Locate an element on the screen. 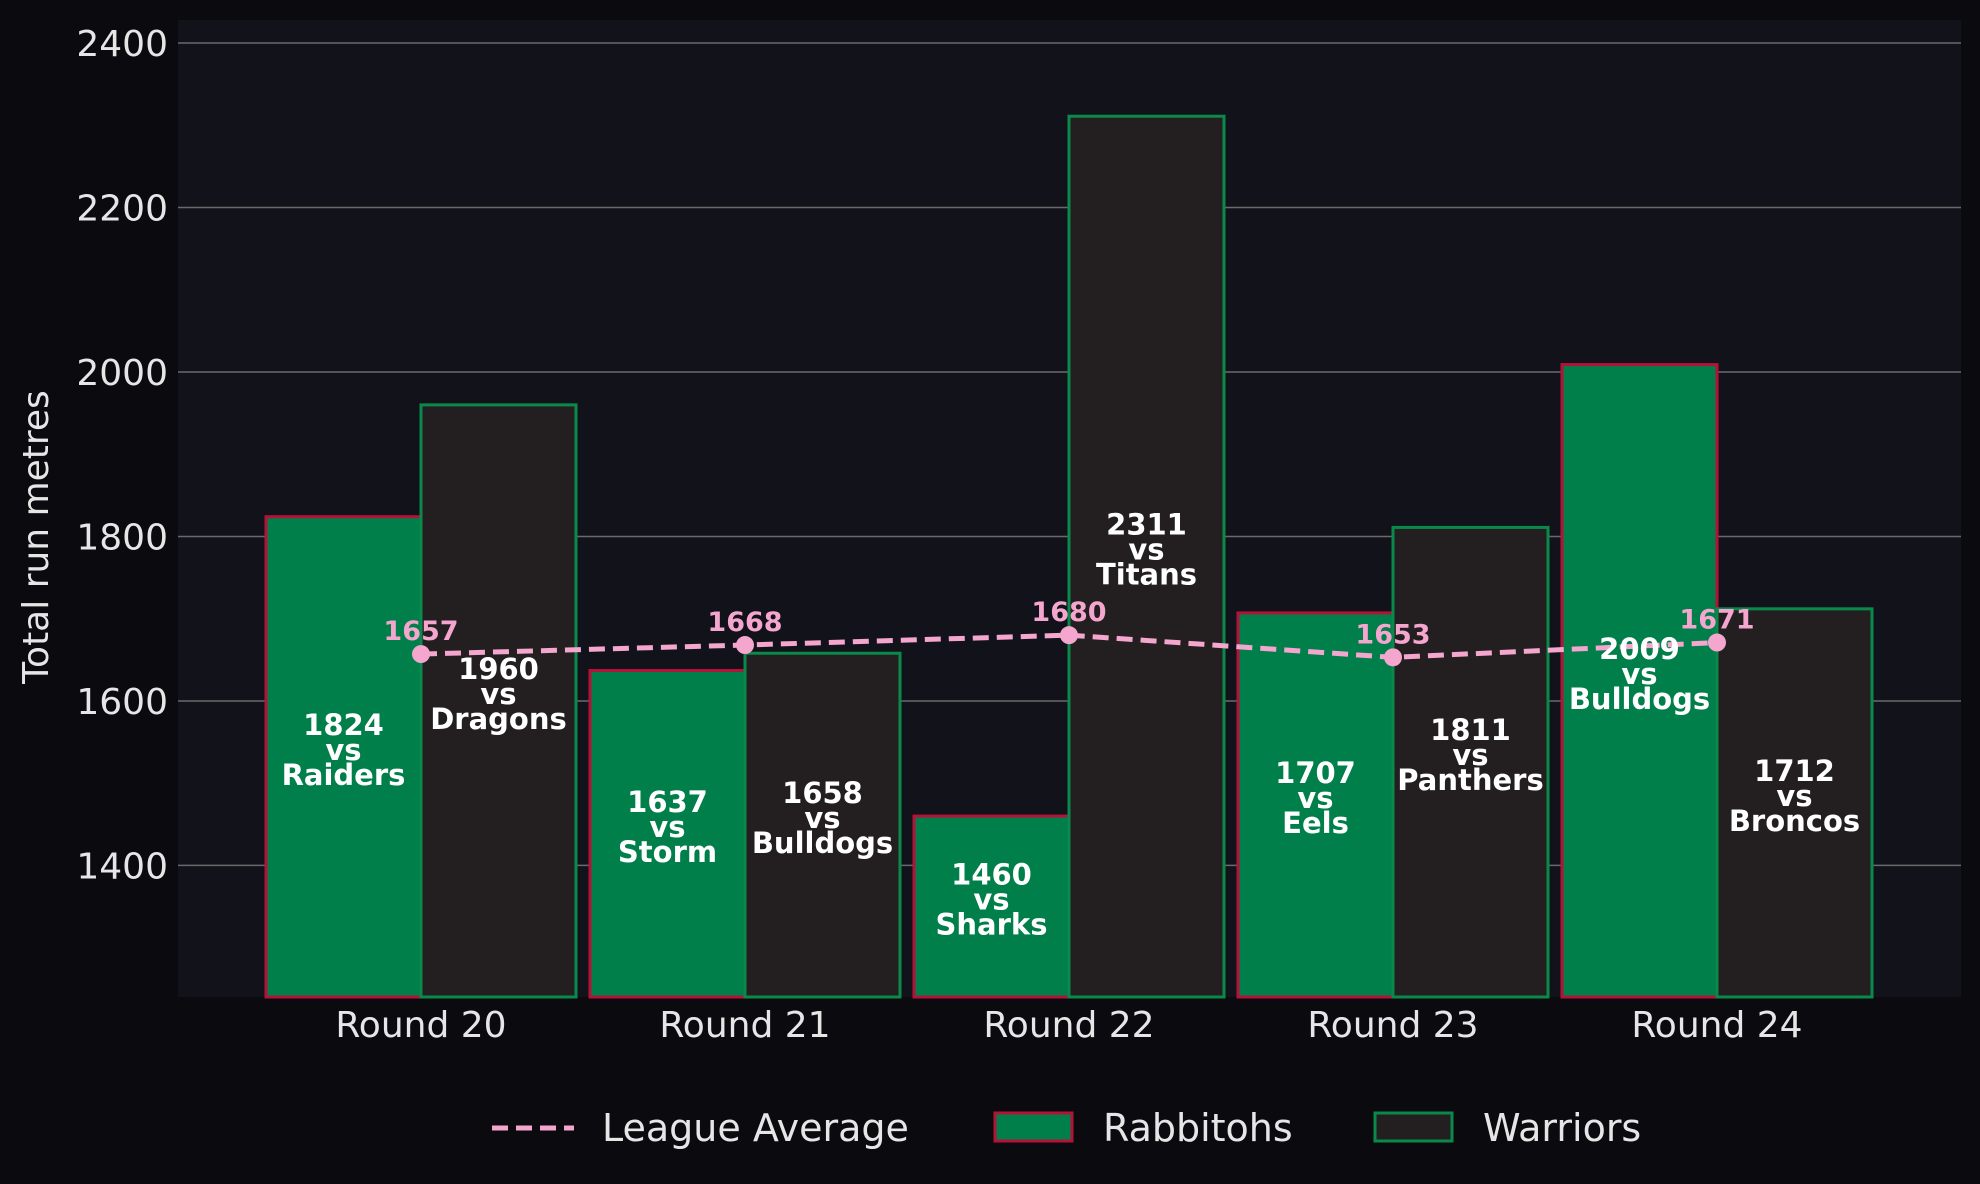 This screenshot has height=1184, width=1980. x-axis-ticks: Round 20 Round 21 Round 22 Round 23 Round 24 is located at coordinates (1068, 1025).